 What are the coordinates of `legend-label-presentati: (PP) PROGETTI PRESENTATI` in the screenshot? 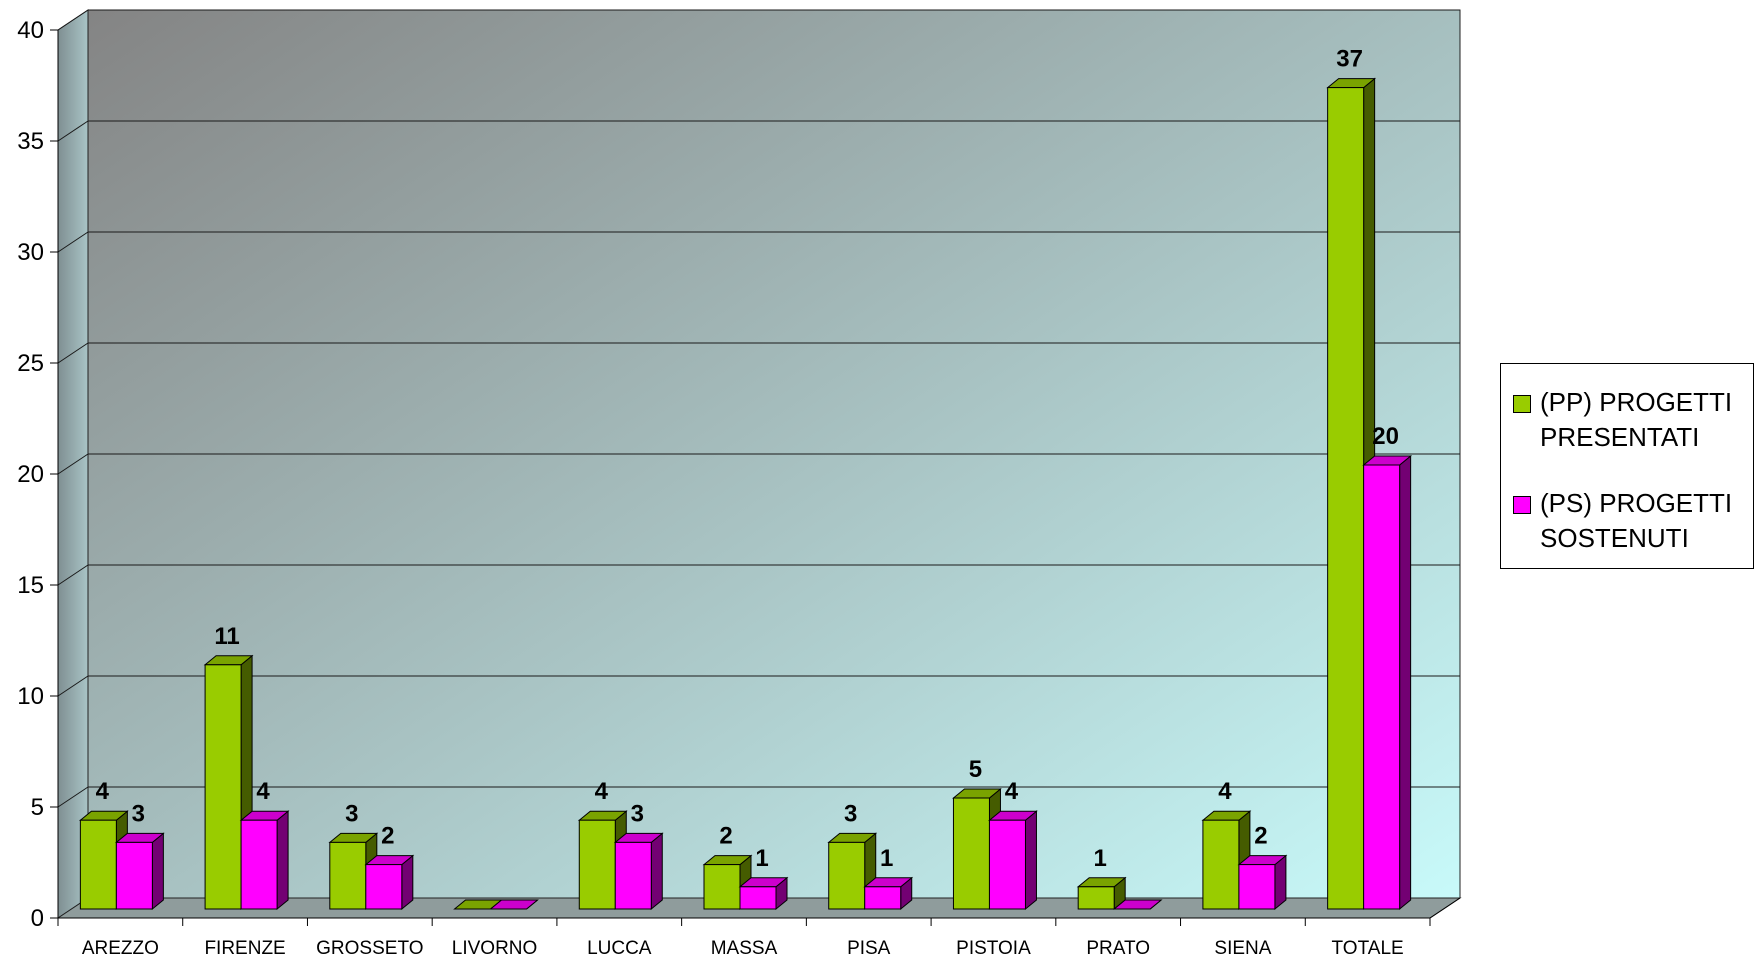 It's located at (1636, 419).